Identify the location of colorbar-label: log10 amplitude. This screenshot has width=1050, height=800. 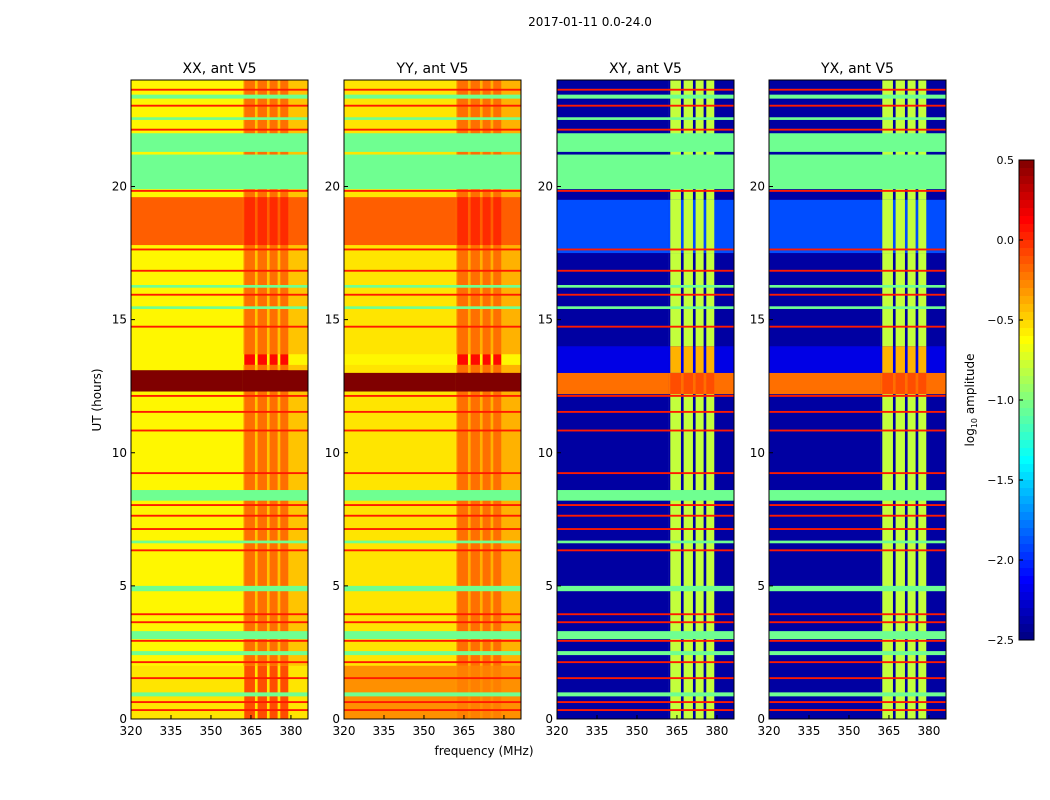
(971, 400).